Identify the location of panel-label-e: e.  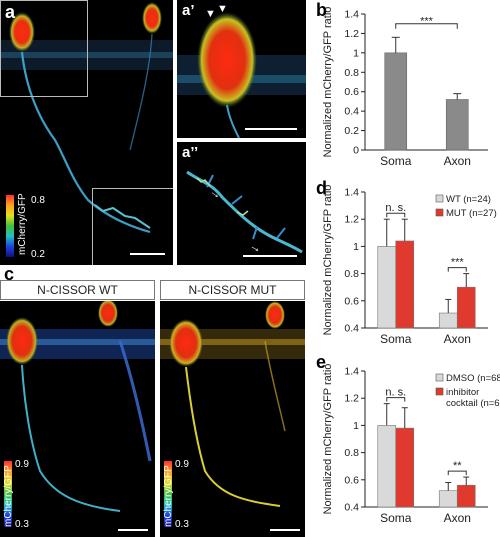
(321, 362).